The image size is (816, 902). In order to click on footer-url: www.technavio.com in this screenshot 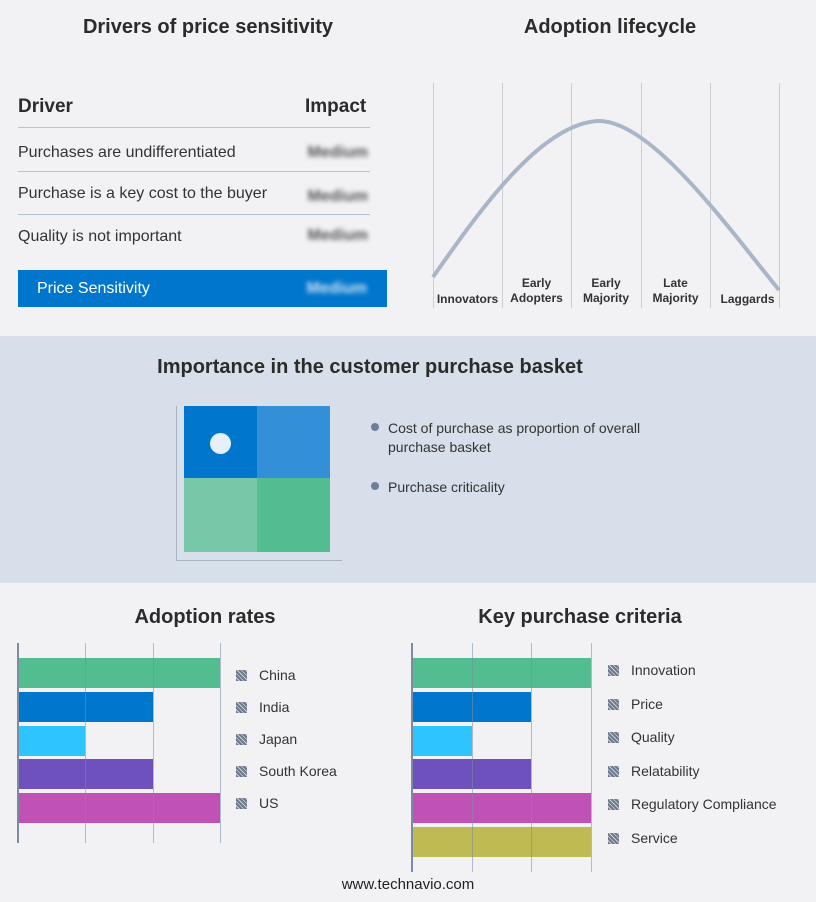, I will do `click(408, 884)`.